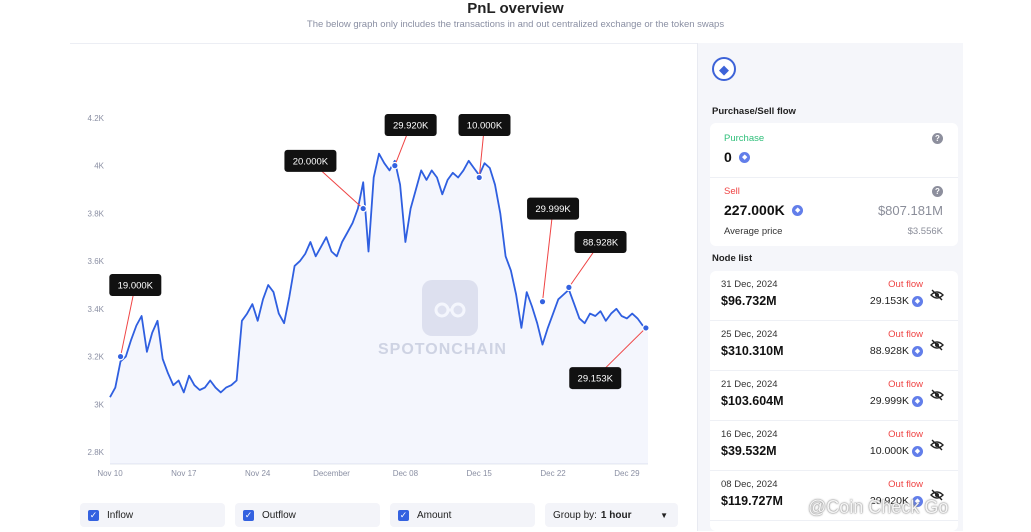 This screenshot has width=1031, height=532. Describe the element at coordinates (331, 473) in the screenshot. I see `x-tick-label: December` at that location.